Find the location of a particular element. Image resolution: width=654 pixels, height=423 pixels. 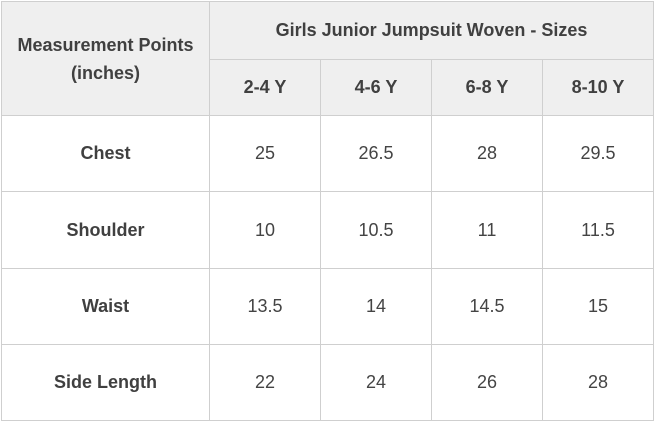

table-cell: 26.5 is located at coordinates (376, 154).